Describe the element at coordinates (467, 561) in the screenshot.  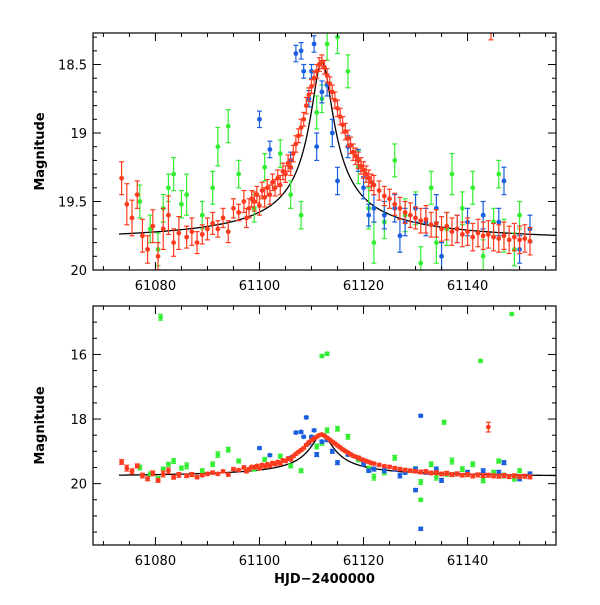
I see `bottom-x-tick-label: 61140` at that location.